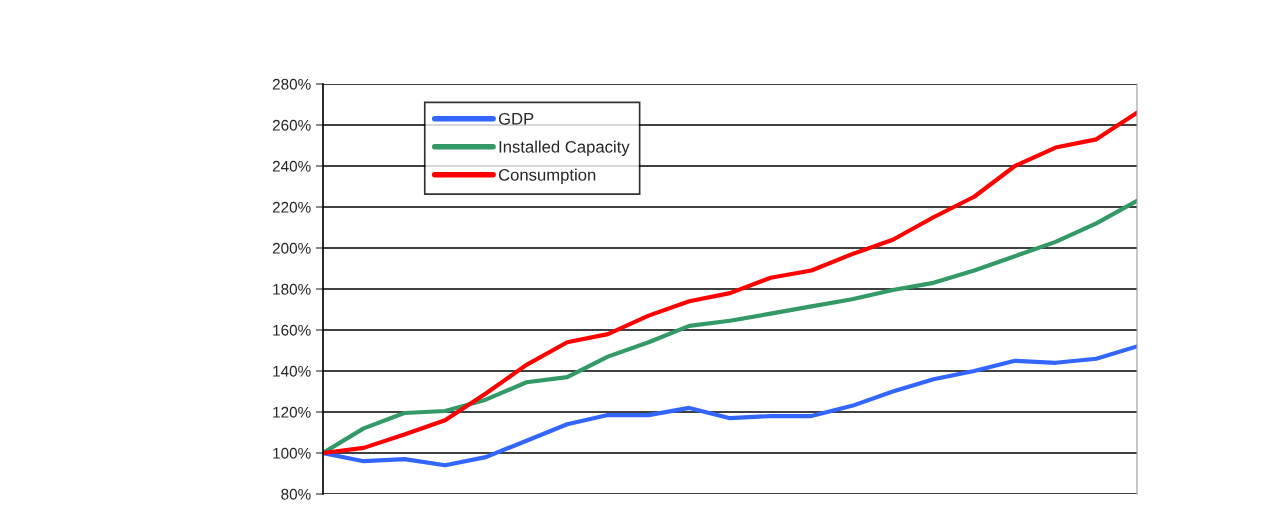 The width and height of the screenshot is (1262, 508). Describe the element at coordinates (291, 248) in the screenshot. I see `y-tick-label: 200%` at that location.